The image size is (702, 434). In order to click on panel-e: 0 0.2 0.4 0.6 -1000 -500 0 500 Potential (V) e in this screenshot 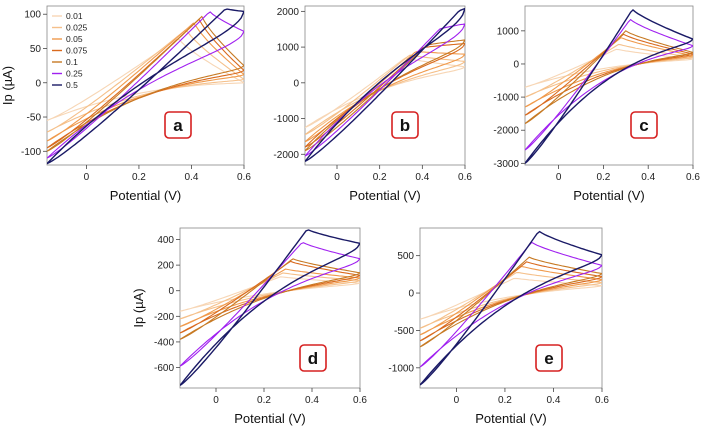, I will do `click(498, 326)`.